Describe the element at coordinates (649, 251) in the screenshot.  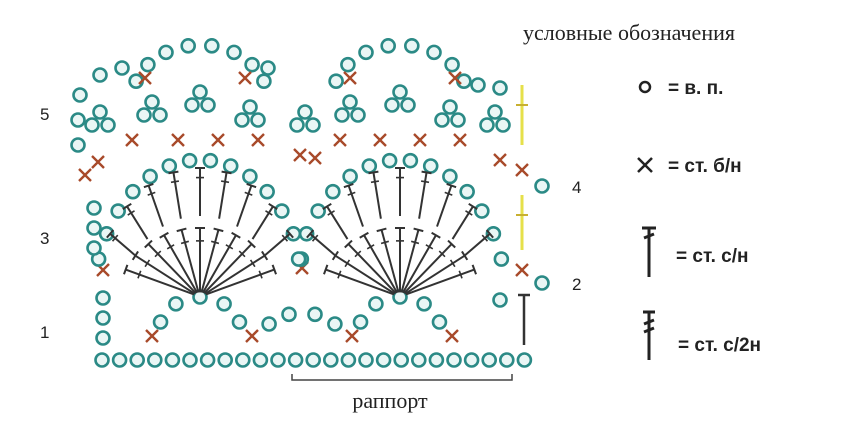
I see `dc-symbol` at that location.